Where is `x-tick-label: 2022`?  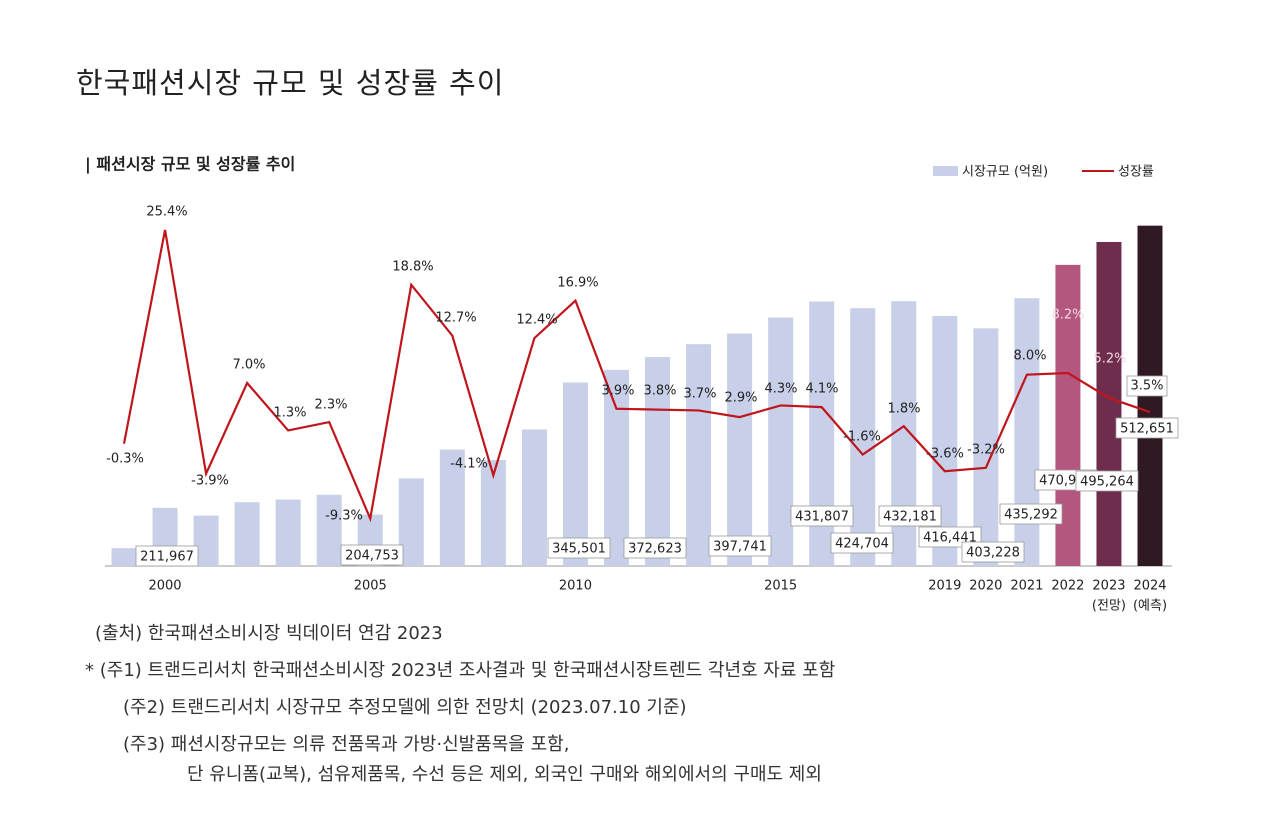
x-tick-label: 2022 is located at coordinates (1067, 586).